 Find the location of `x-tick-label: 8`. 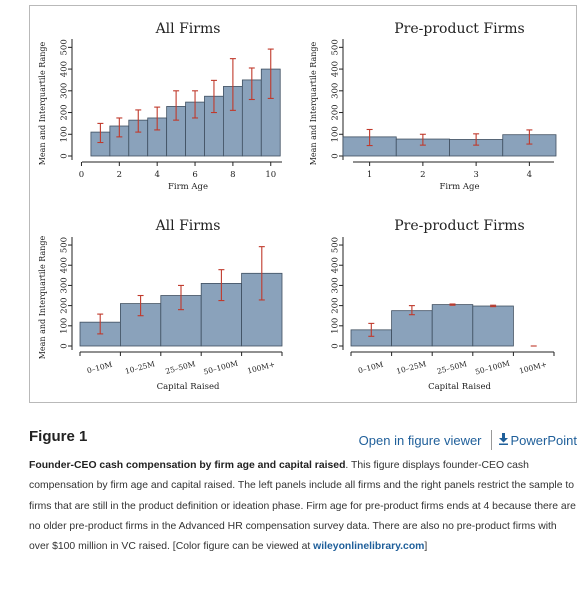

x-tick-label: 8 is located at coordinates (232, 175).